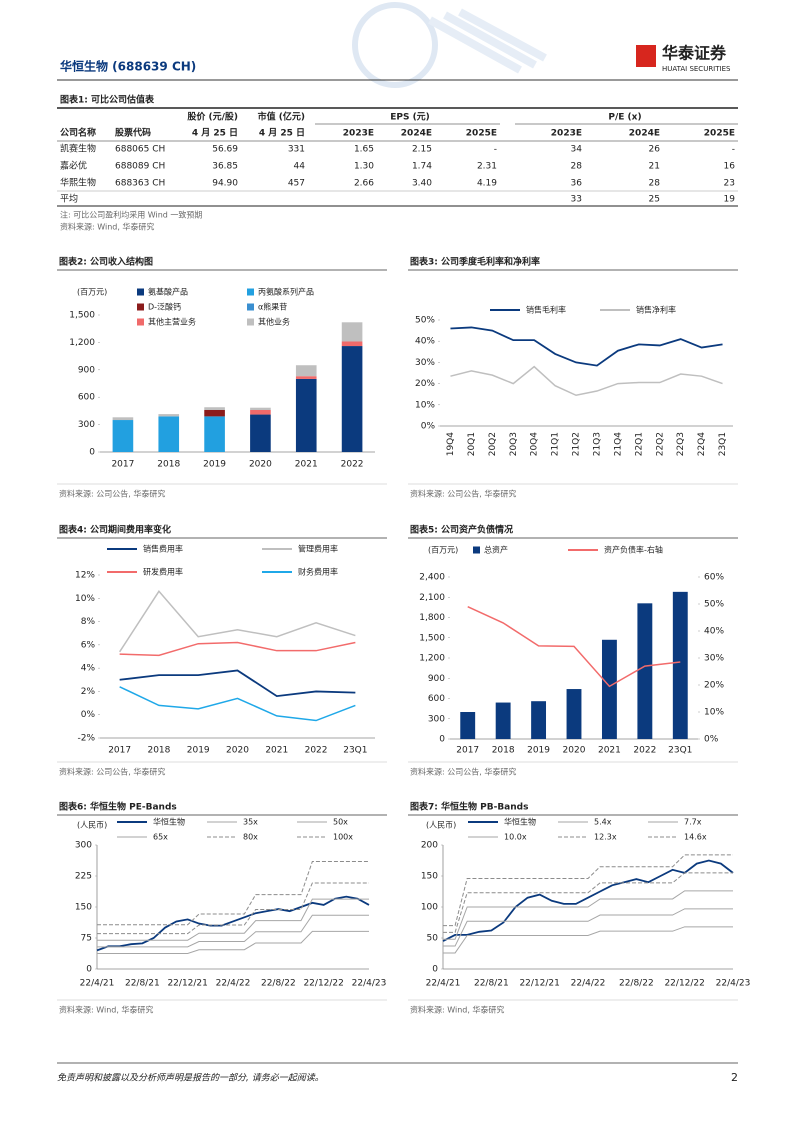  What do you see at coordinates (131, 215) in the screenshot?
I see `table-note: 注: 可比公司盈利均采用 Wind 一致预期` at bounding box center [131, 215].